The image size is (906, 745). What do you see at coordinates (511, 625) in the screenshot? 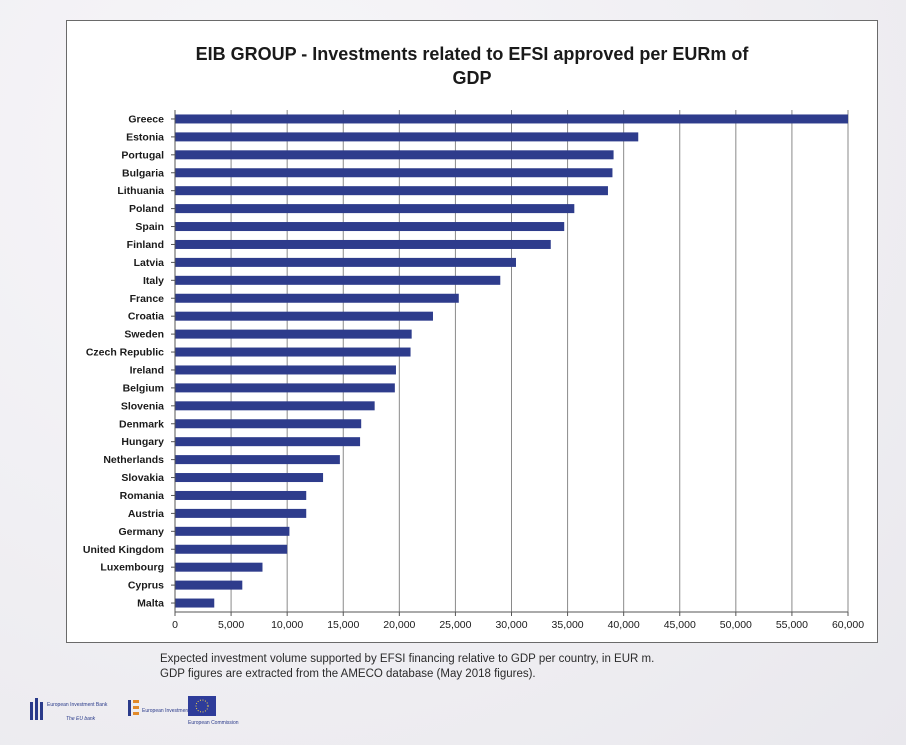
I see `x-tick-label: 30,000` at bounding box center [511, 625].